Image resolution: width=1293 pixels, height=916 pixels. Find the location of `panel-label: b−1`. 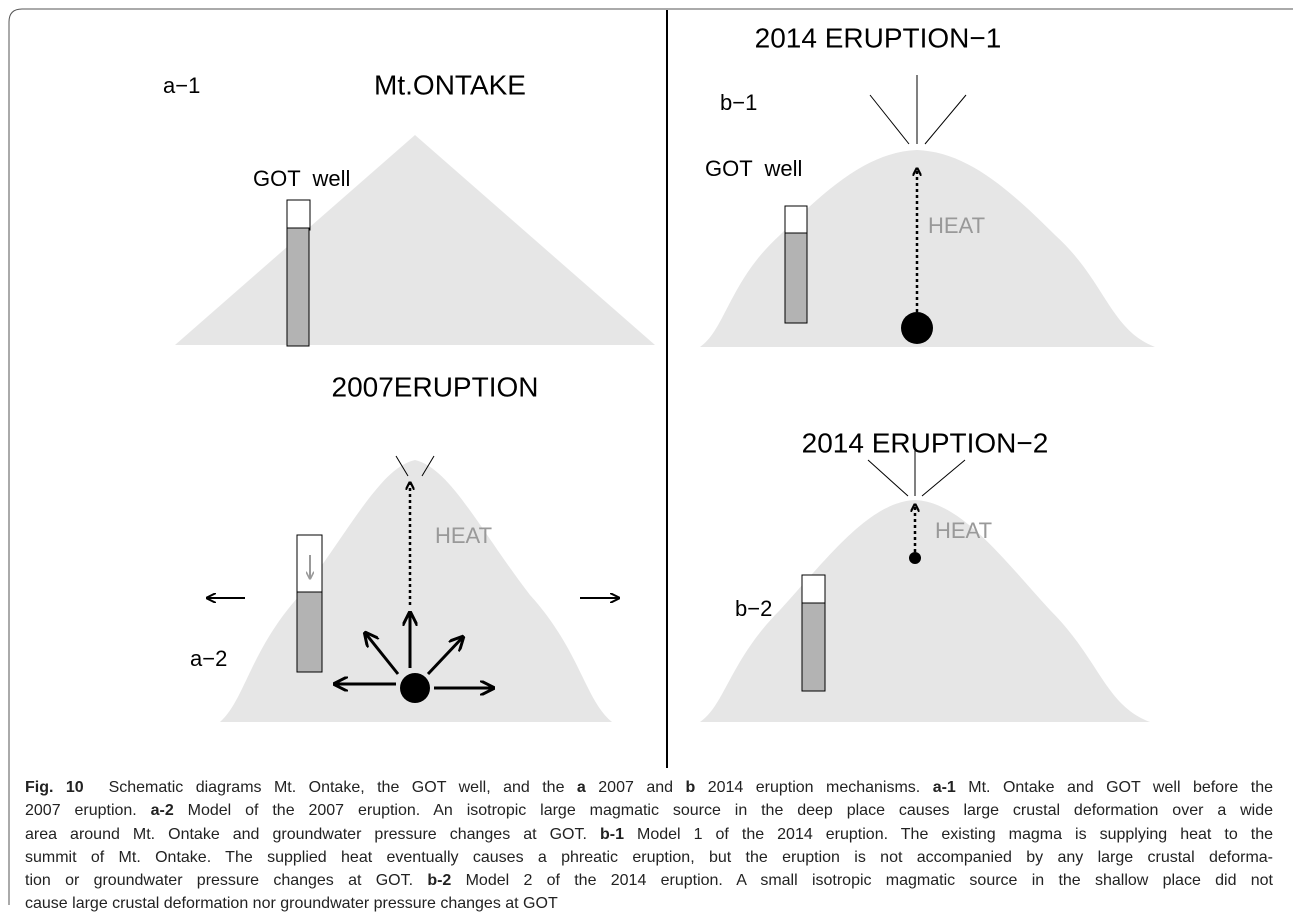

panel-label: b−1 is located at coordinates (738, 102).